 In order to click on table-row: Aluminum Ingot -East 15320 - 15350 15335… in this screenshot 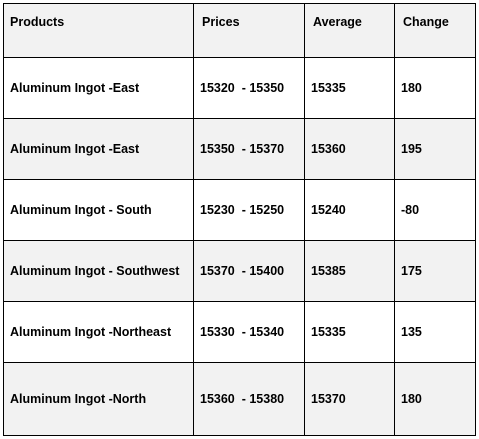, I will do `click(239, 88)`.